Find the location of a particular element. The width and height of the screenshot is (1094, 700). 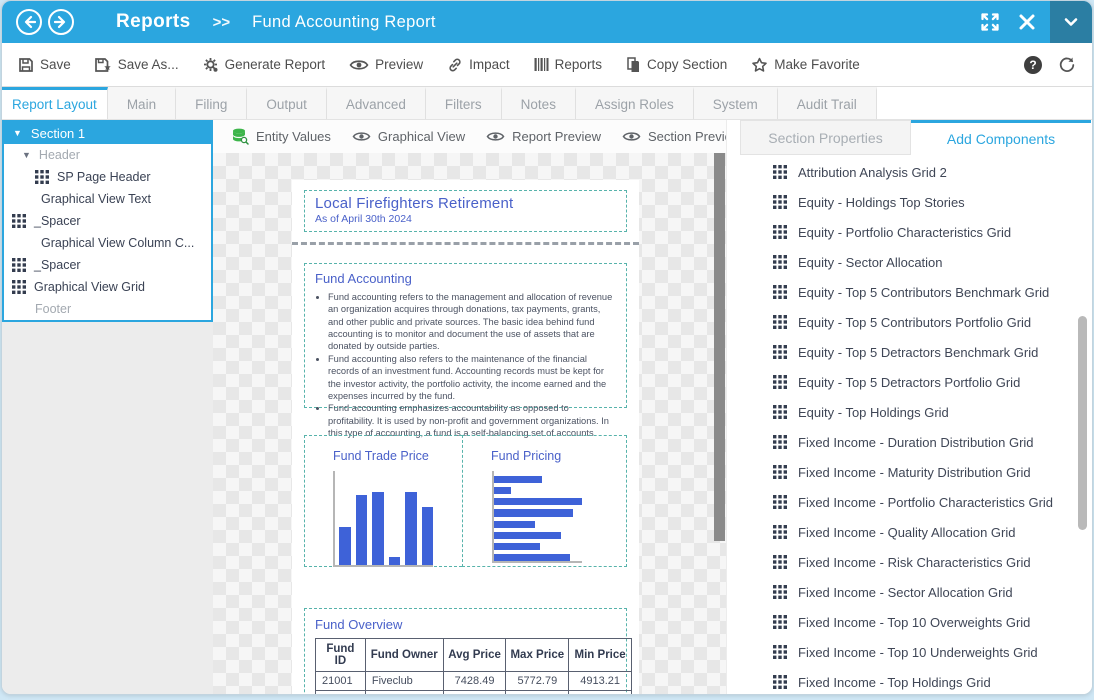

tab-output: Output is located at coordinates (287, 103).